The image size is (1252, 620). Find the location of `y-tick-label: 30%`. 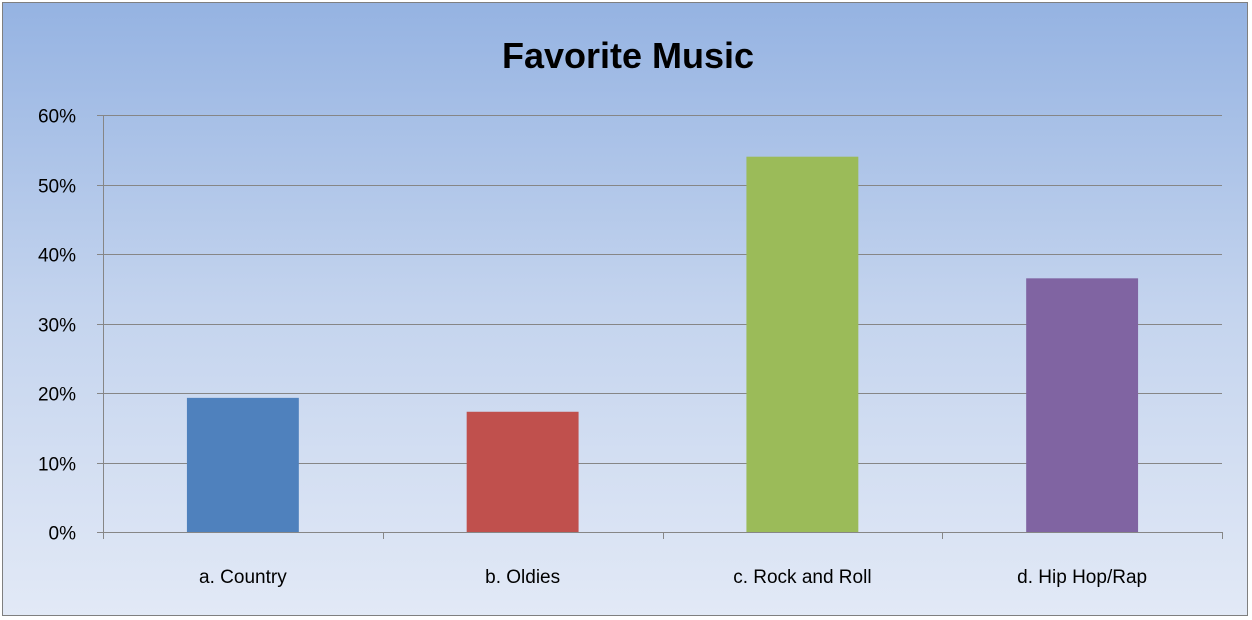

y-tick-label: 30% is located at coordinates (57, 326).